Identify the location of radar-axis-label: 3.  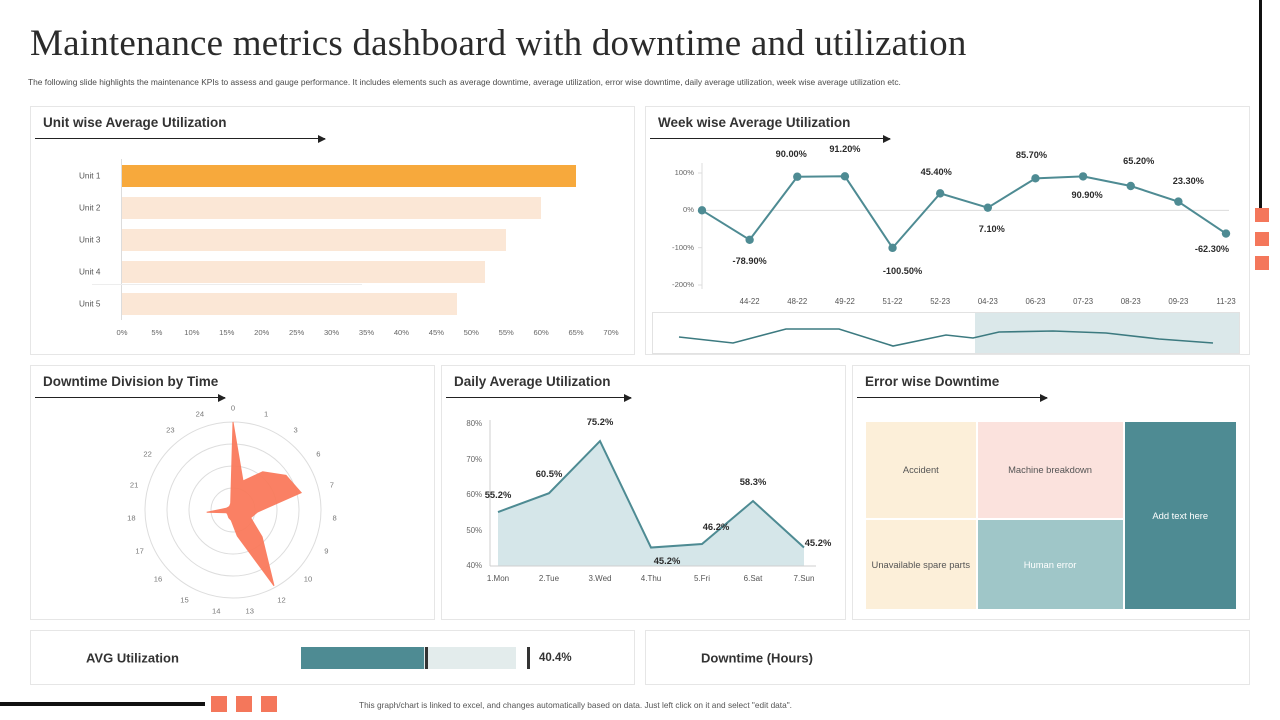
(295, 429).